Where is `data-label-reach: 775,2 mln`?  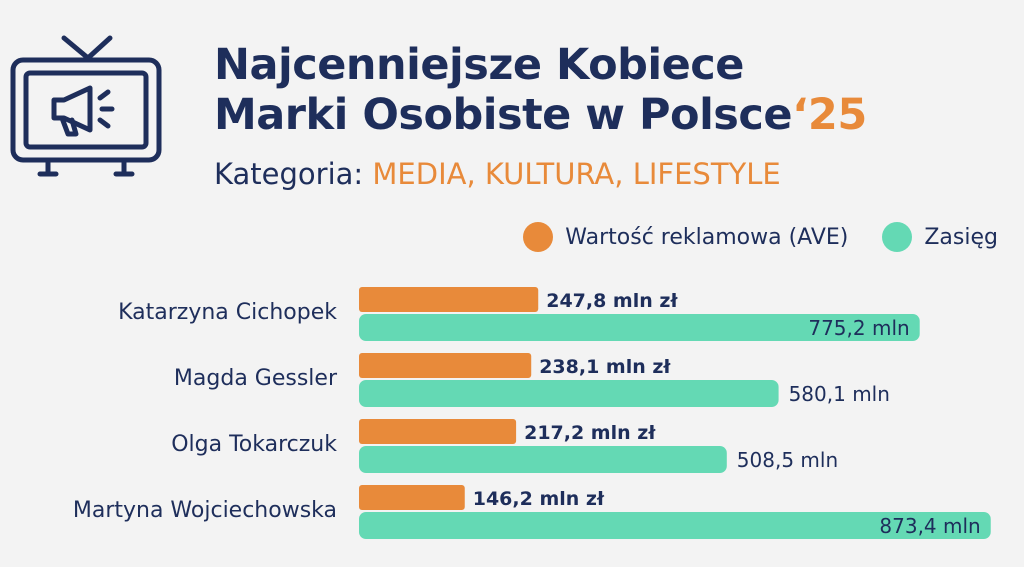 data-label-reach: 775,2 mln is located at coordinates (858, 328).